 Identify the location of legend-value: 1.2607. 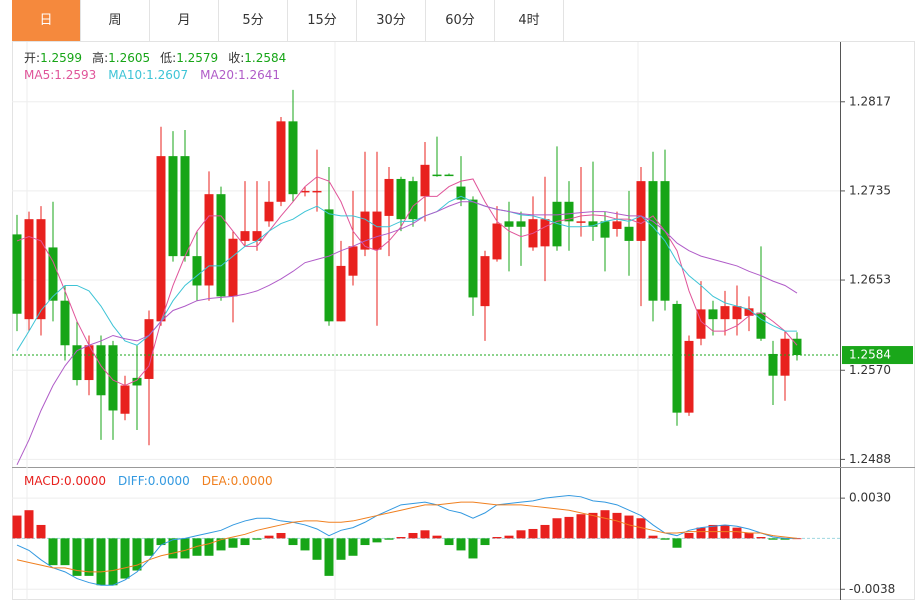
(167, 75).